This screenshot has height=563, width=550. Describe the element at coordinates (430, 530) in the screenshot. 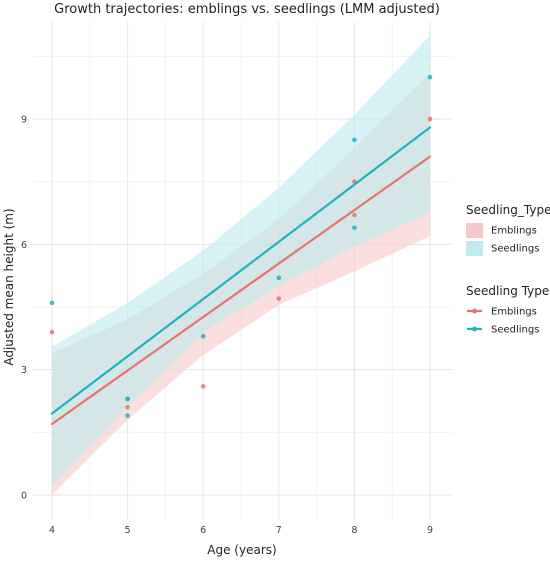

I see `x-tick-label: 9` at that location.